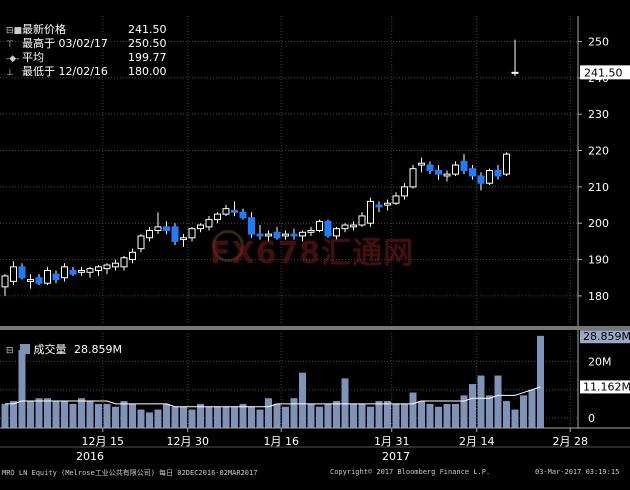 This screenshot has height=490, width=630. I want to click on low-marker-icon: ⊥, so click(10, 73).